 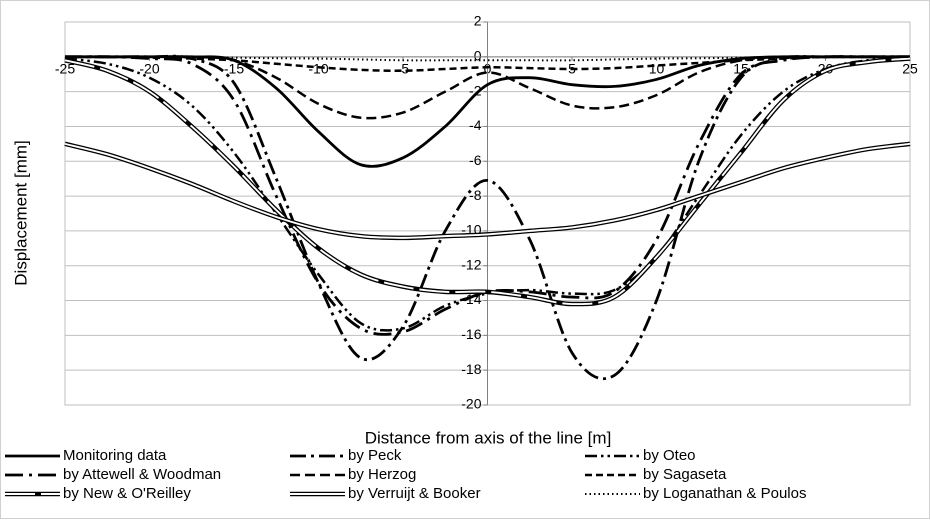 What do you see at coordinates (471, 369) in the screenshot?
I see `y-tick-label: -18` at bounding box center [471, 369].